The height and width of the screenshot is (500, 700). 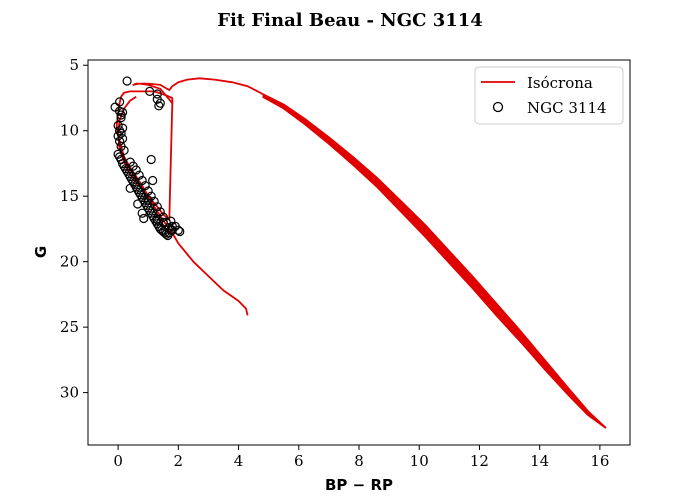 I want to click on legend-label-isochrone: Isócrona, so click(x=560, y=83).